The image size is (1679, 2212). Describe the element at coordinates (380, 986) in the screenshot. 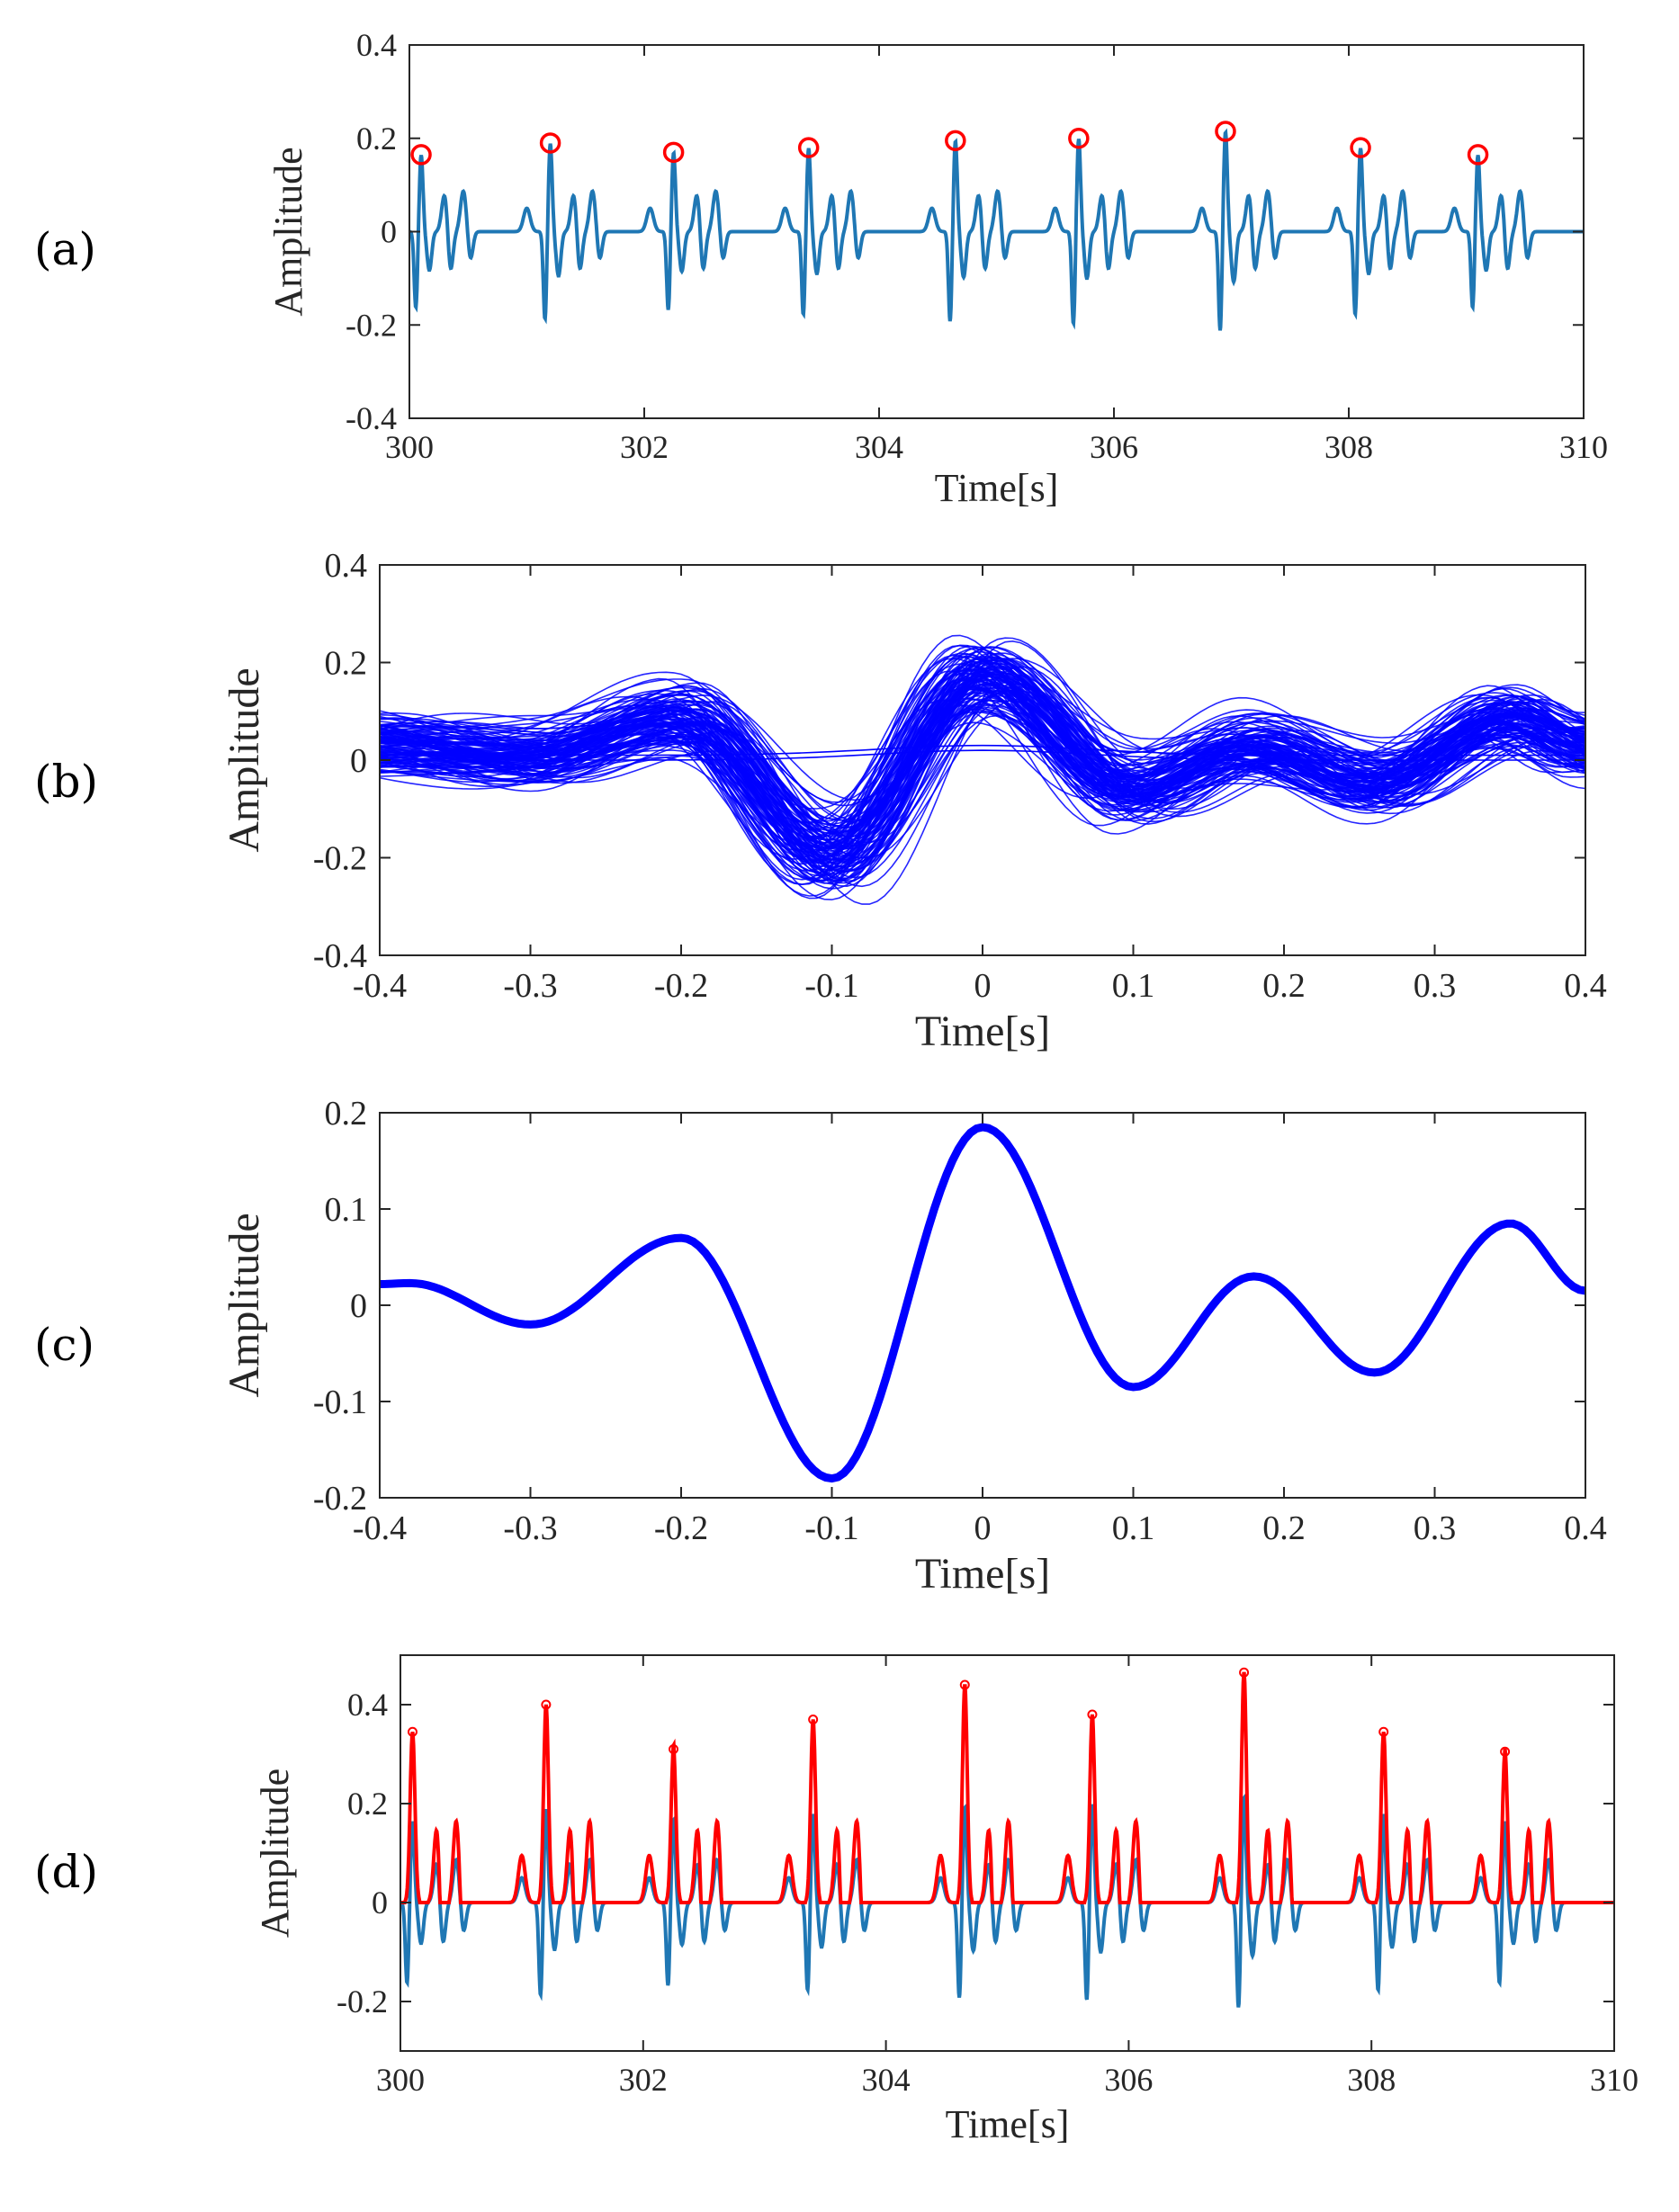

I see `x-tick-label: -0.4` at that location.